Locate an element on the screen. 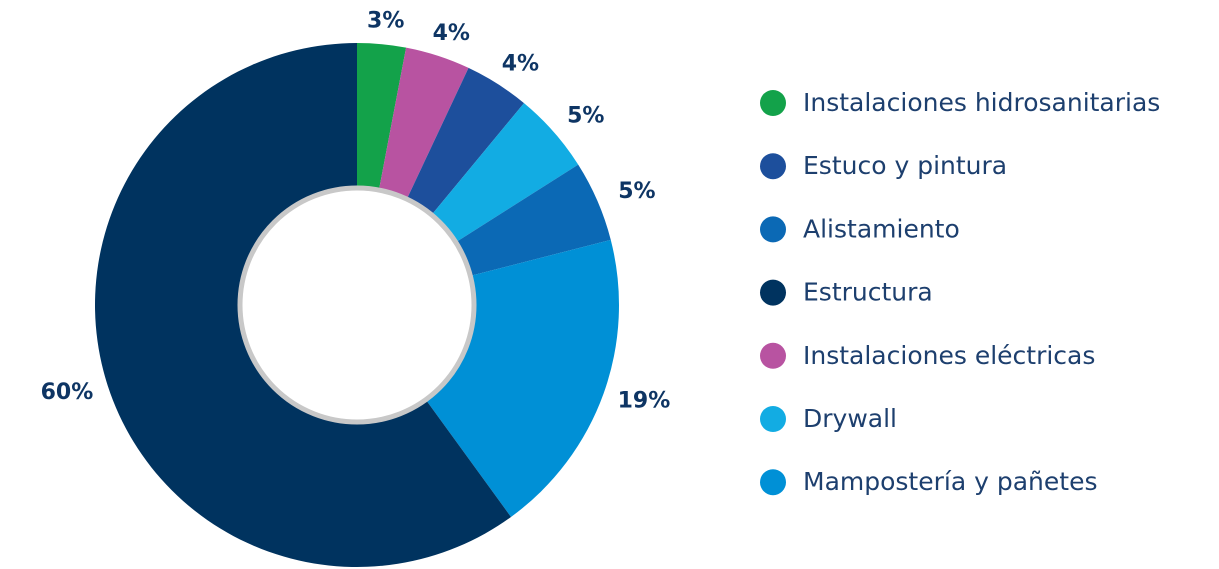 The image size is (1219, 569). legend-label: Estructura is located at coordinates (868, 292).